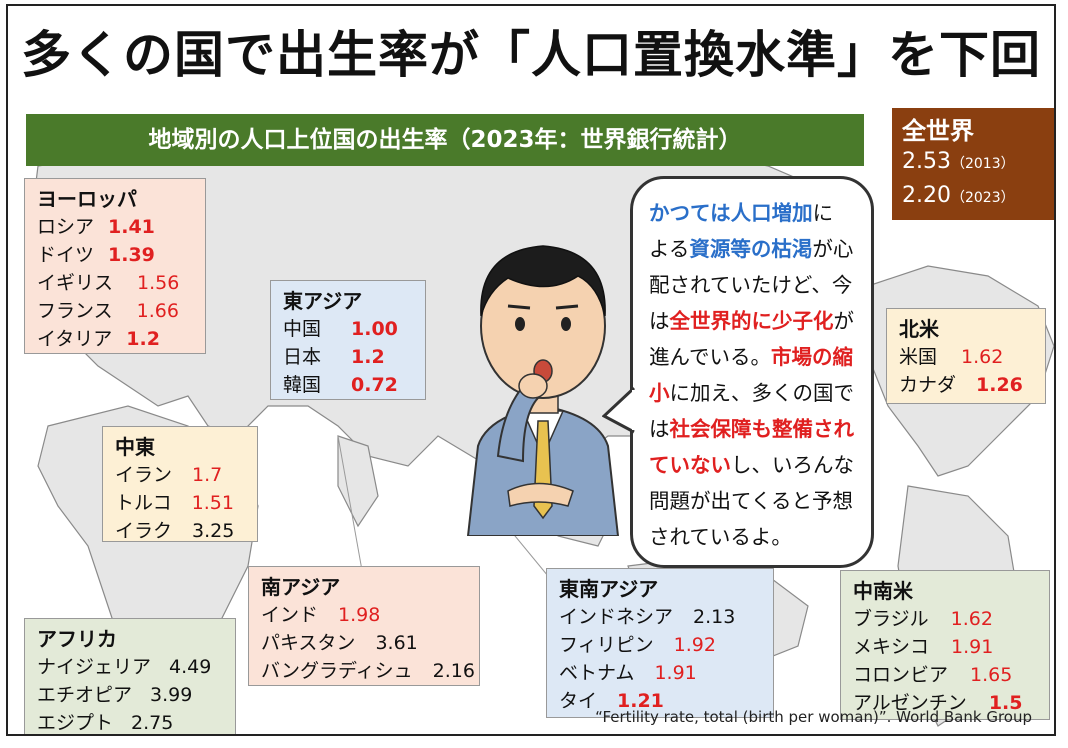  What do you see at coordinates (302, 329) in the screenshot?
I see `country-name: 中国` at bounding box center [302, 329].